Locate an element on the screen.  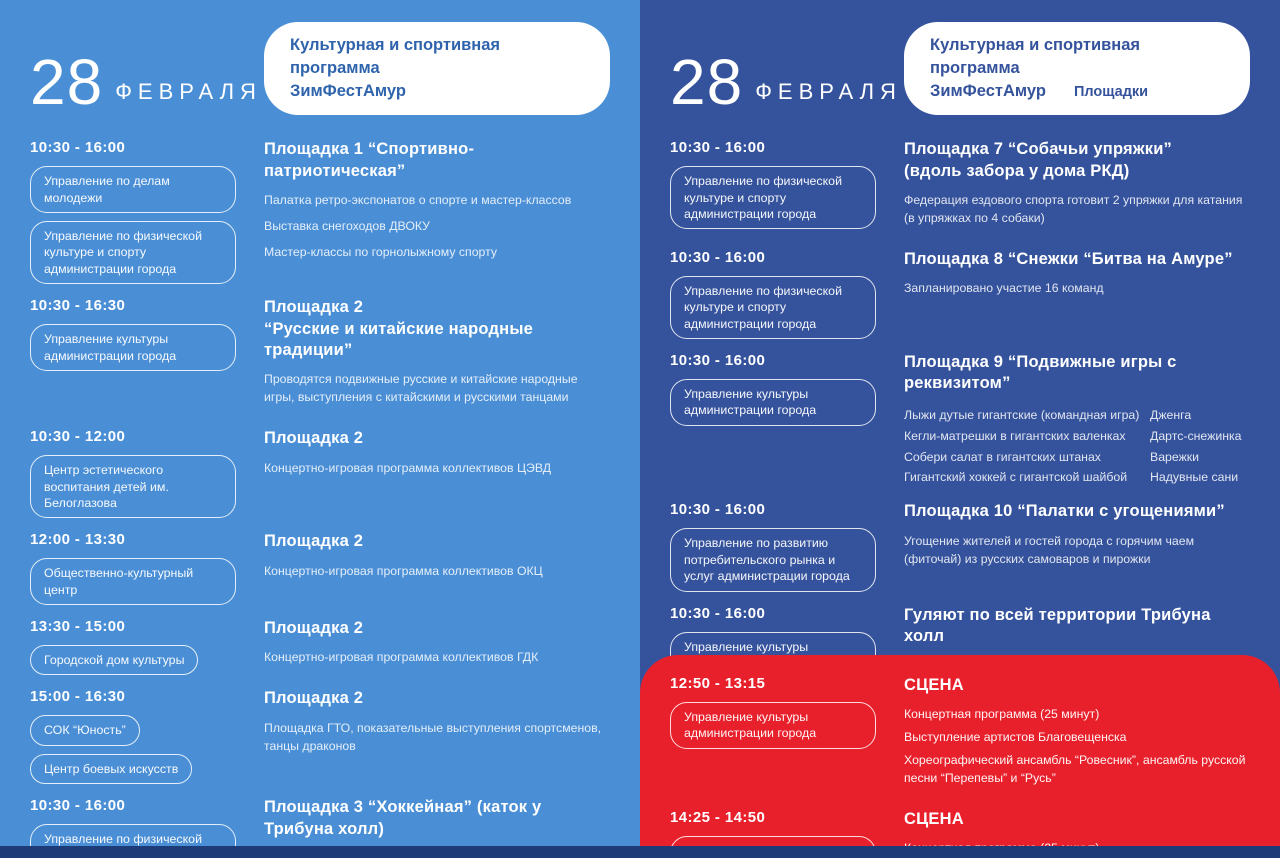
program-item: Концертная программа (25 минут) is located at coordinates (1077, 843).